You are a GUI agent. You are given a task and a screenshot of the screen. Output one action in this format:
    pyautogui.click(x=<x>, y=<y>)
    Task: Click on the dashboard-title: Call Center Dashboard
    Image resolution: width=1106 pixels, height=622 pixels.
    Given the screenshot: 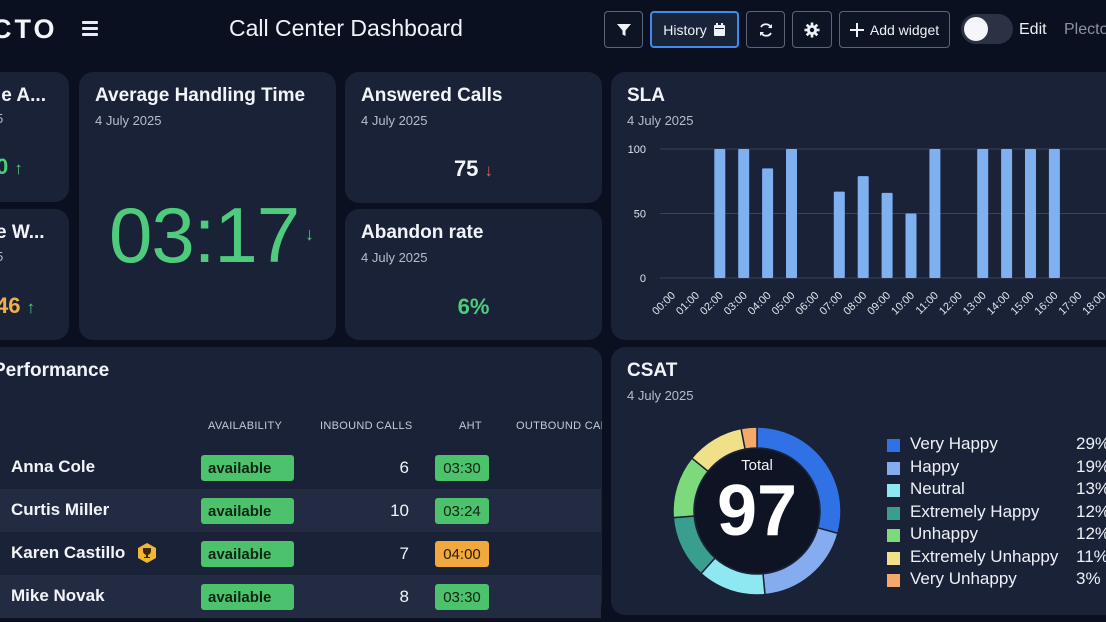 What is the action you would take?
    pyautogui.click(x=346, y=28)
    